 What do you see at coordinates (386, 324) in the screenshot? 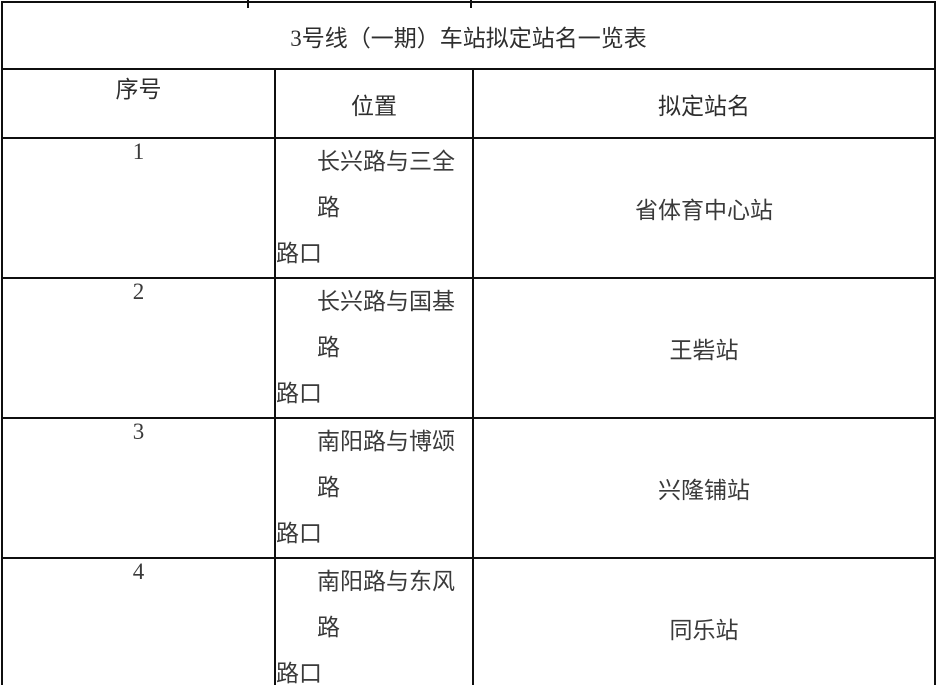
I see `location-line-1: 长兴路与国基路` at bounding box center [386, 324].